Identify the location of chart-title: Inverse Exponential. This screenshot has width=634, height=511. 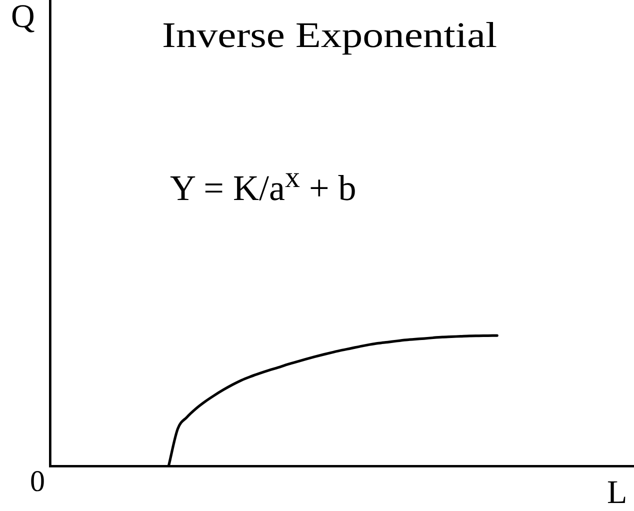
(330, 35).